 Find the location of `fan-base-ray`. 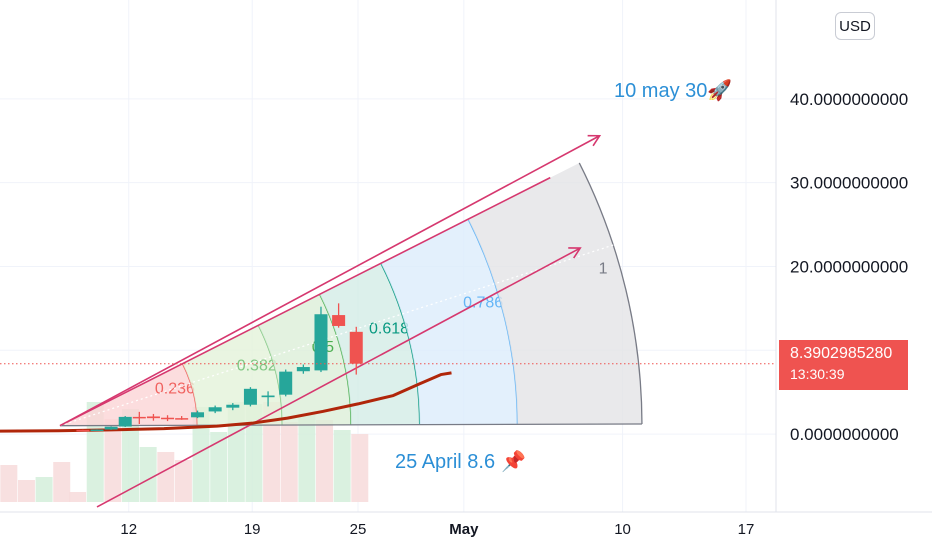

fan-base-ray is located at coordinates (350, 425).